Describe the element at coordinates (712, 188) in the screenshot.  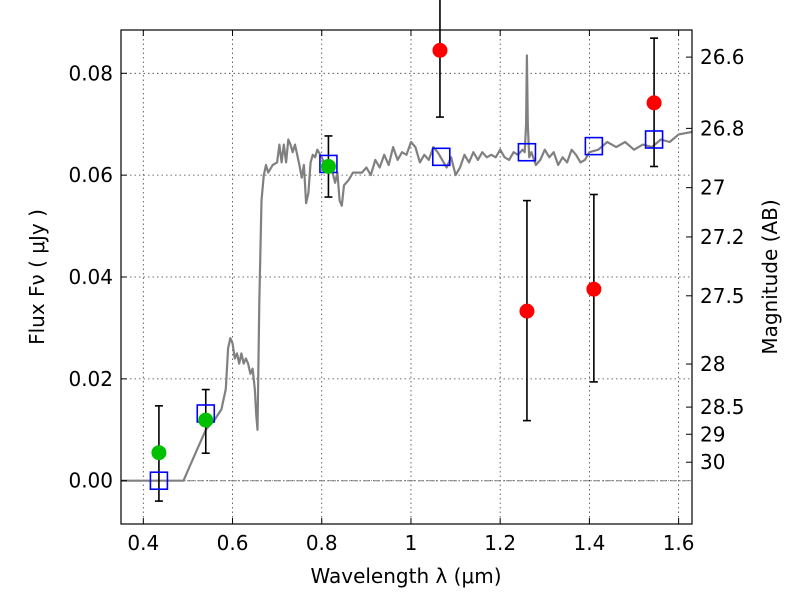
I see `right-tick-label: 27` at that location.